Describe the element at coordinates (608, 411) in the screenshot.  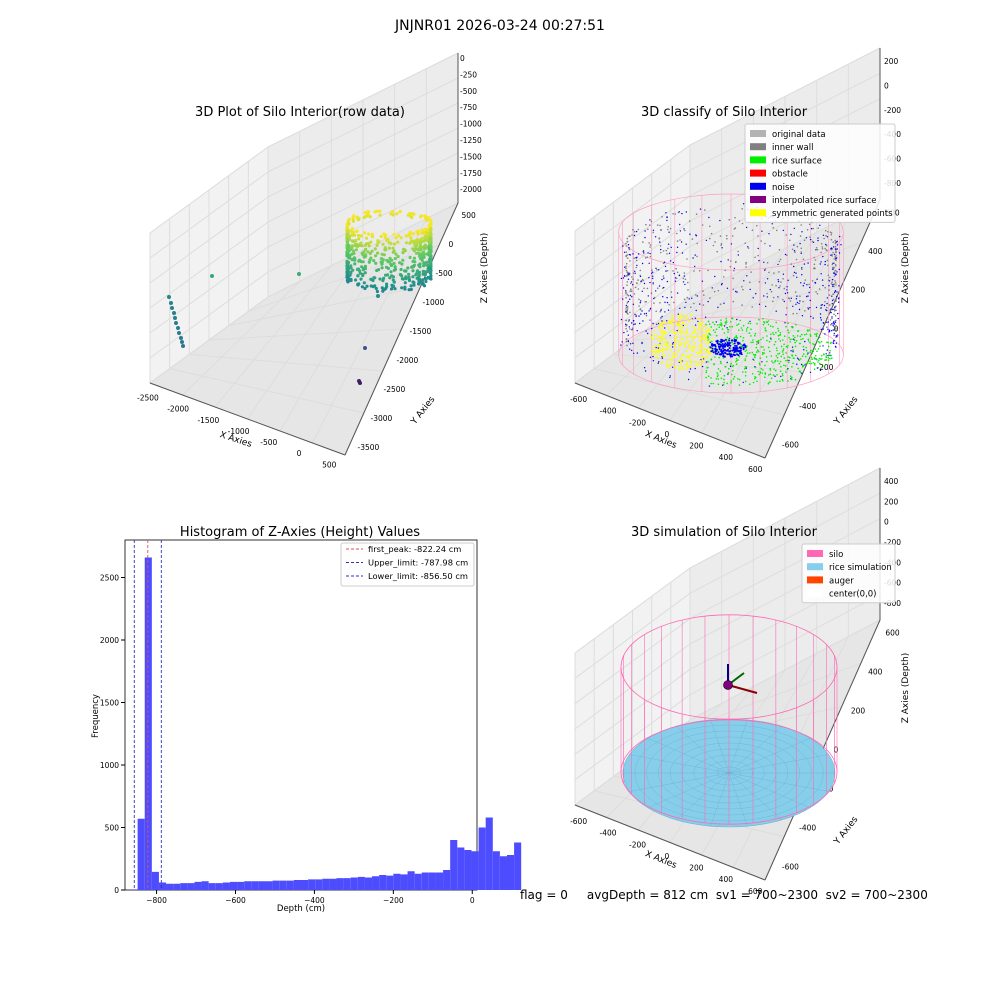
I see `x-tick-label: -400` at that location.